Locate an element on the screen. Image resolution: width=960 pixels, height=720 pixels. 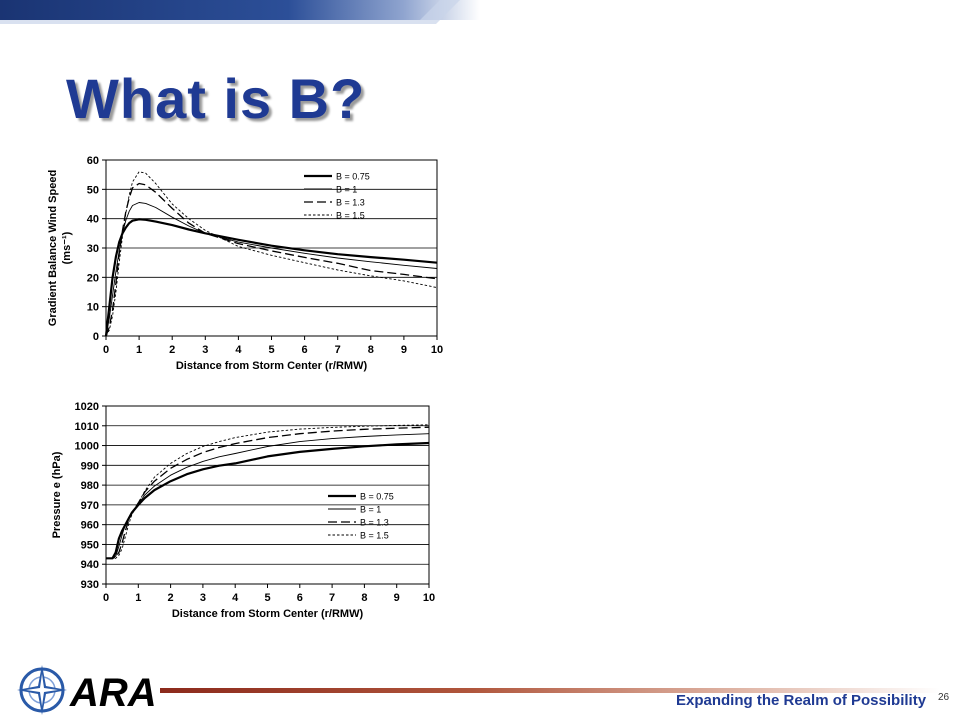
slide-title: What is B? is located at coordinates (216, 98).